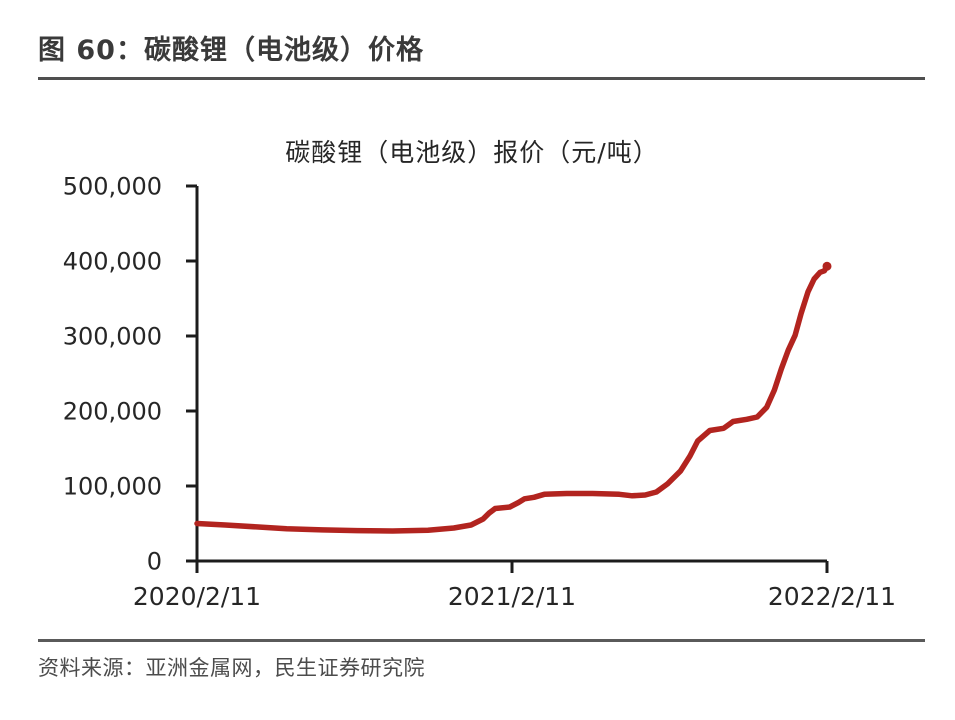  Describe the element at coordinates (472, 152) in the screenshot. I see `chart-title: 碳酸锂（电池级）报价（元/吨）` at that location.